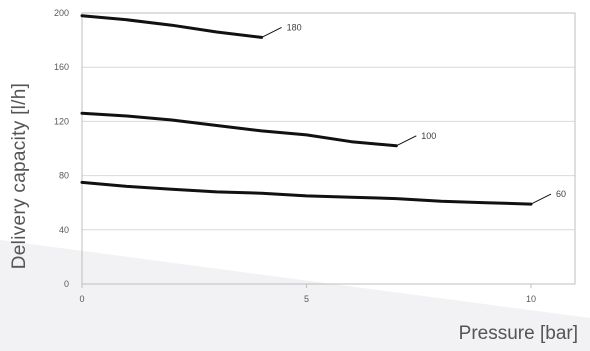  What do you see at coordinates (64, 230) in the screenshot?
I see `y-tick-label-40: 40` at bounding box center [64, 230].